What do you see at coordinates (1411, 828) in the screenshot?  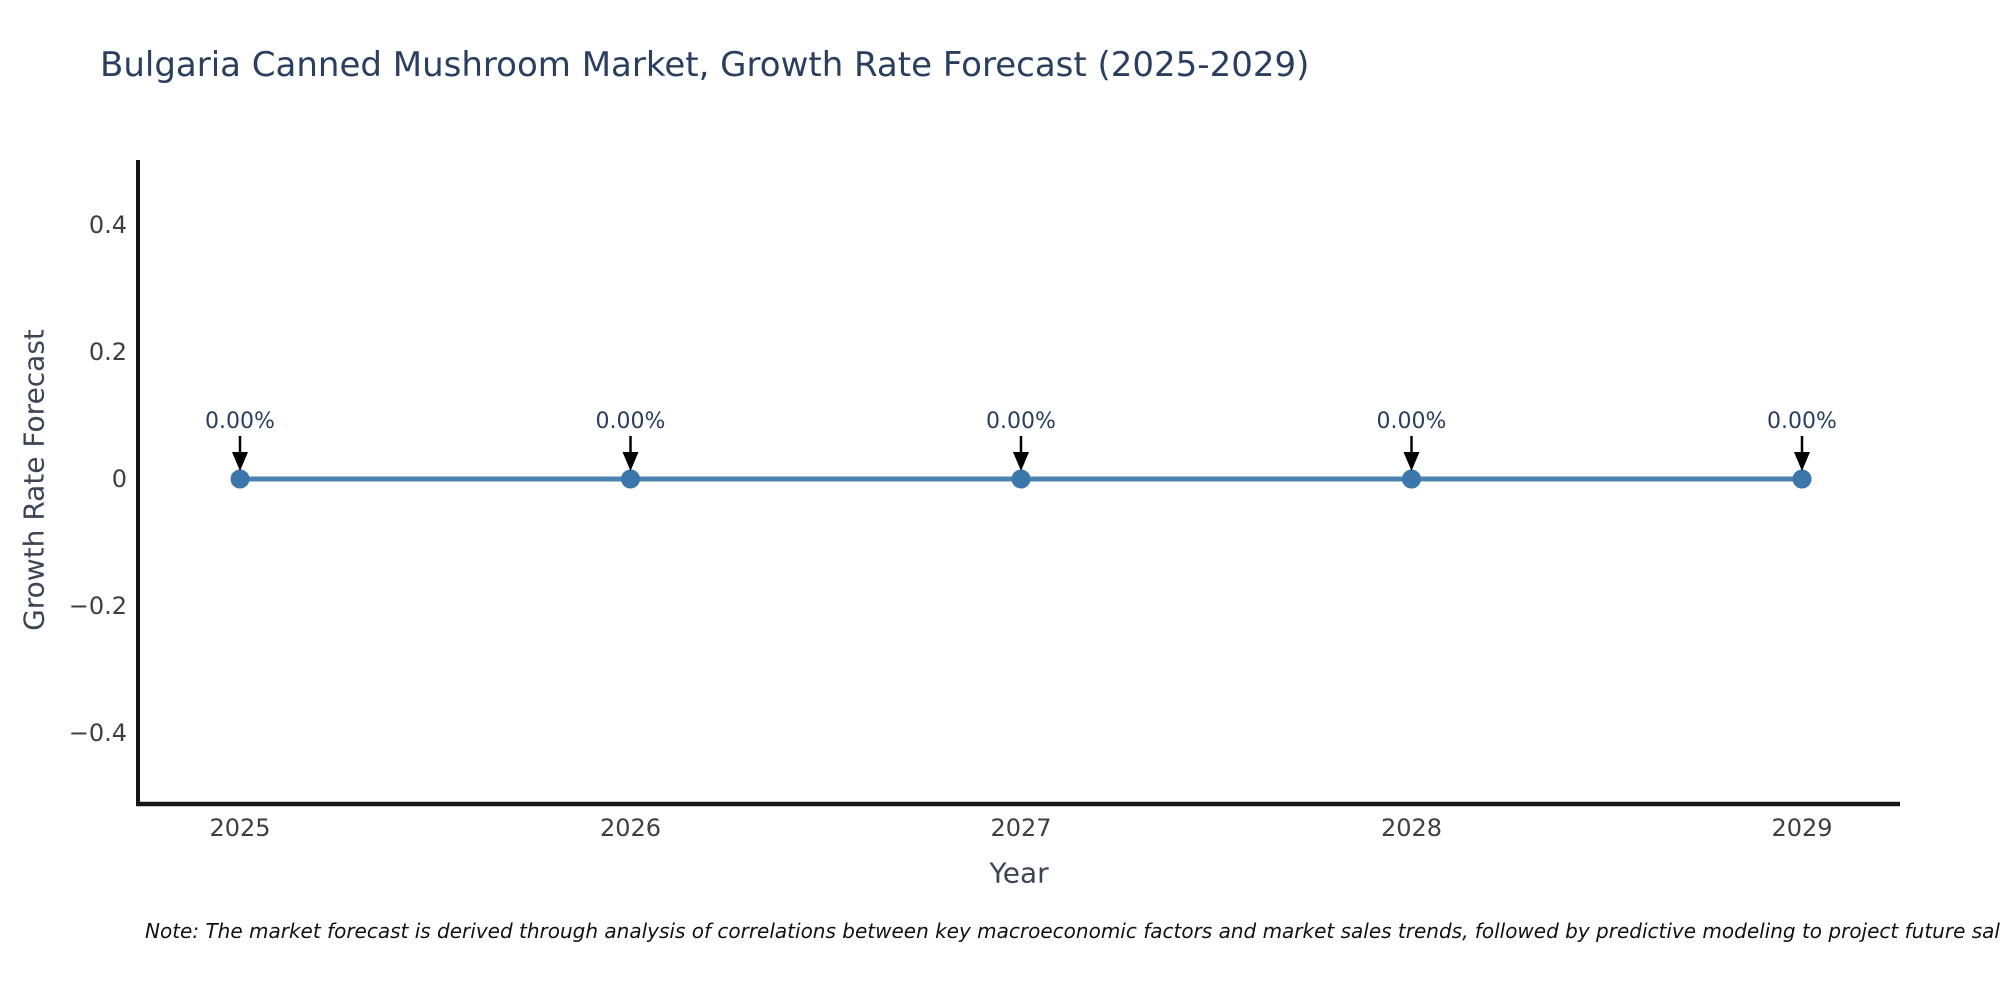 I see `x-tick-label: 2028` at bounding box center [1411, 828].